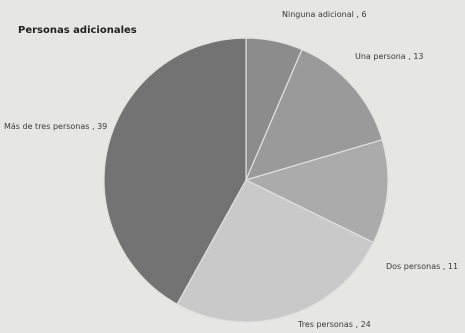  What do you see at coordinates (102, 126) in the screenshot?
I see `value-label: 39` at bounding box center [102, 126].